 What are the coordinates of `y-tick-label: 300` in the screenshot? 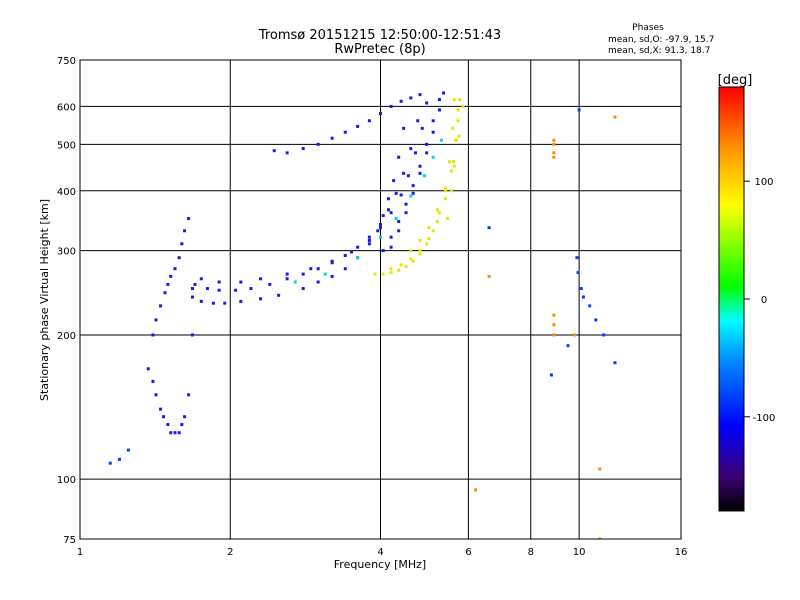 It's located at (66, 252).